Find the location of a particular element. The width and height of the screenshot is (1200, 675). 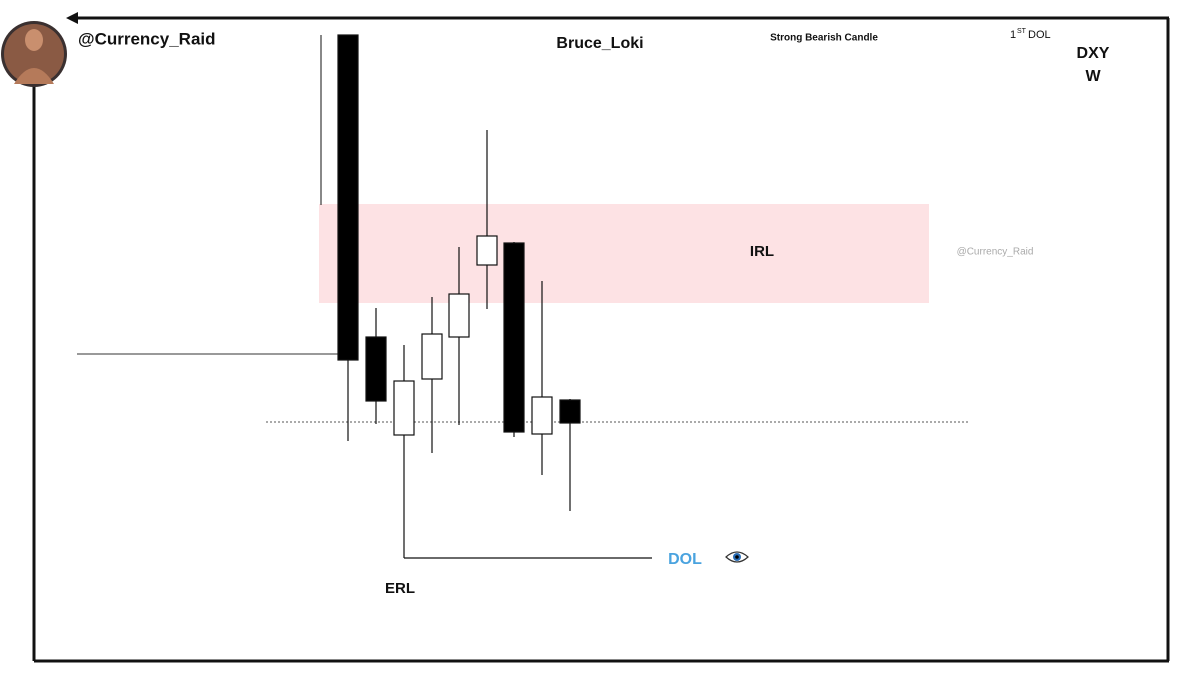

first-dol-text: DOL is located at coordinates (1039, 35).